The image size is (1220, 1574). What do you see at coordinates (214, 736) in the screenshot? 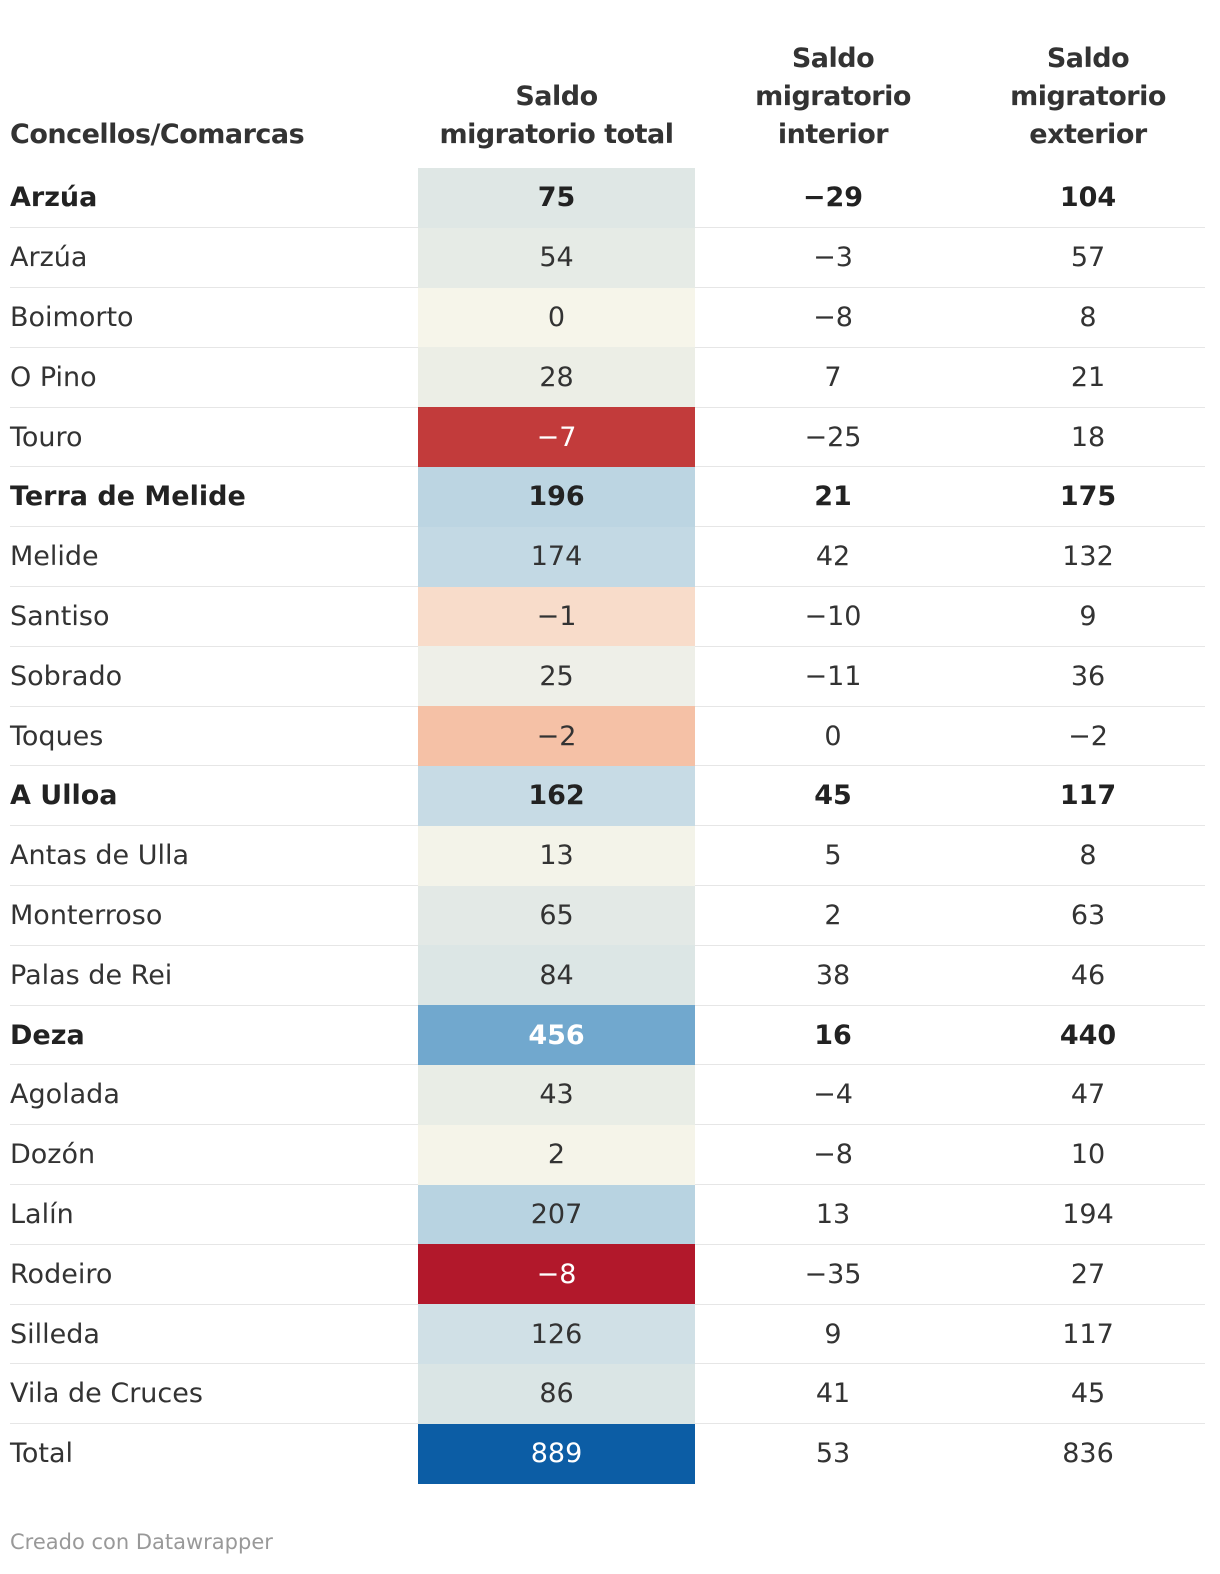
I see `cell-name: Toques` at bounding box center [214, 736].